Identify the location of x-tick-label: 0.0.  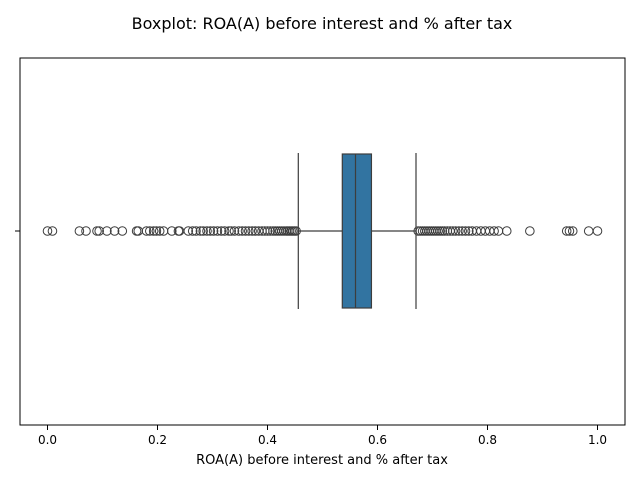
(47, 440).